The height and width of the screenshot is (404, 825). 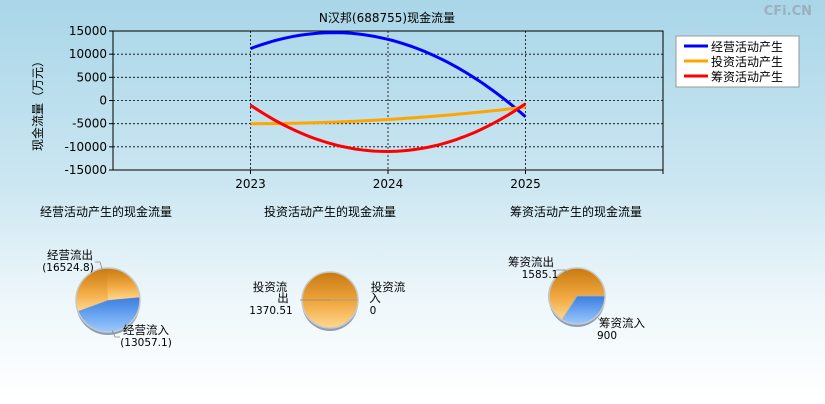 I want to click on pie-label-investing-inflow-2: 入, so click(x=375, y=298).